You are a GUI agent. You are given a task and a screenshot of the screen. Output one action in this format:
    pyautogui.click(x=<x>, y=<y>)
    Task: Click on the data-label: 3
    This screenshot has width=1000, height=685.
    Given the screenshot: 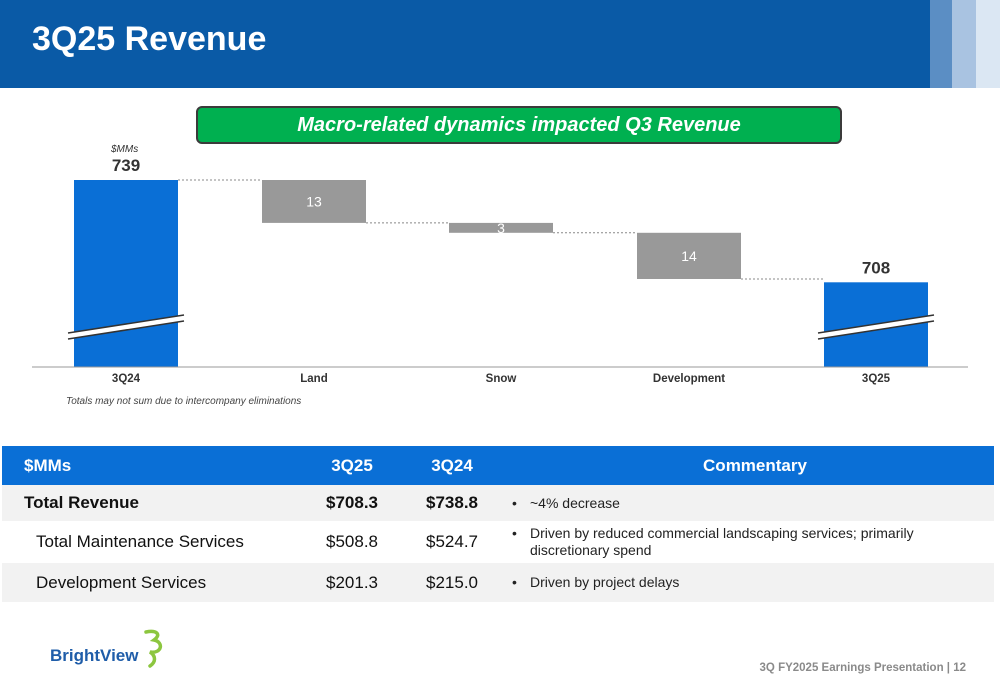 What is the action you would take?
    pyautogui.click(x=501, y=228)
    